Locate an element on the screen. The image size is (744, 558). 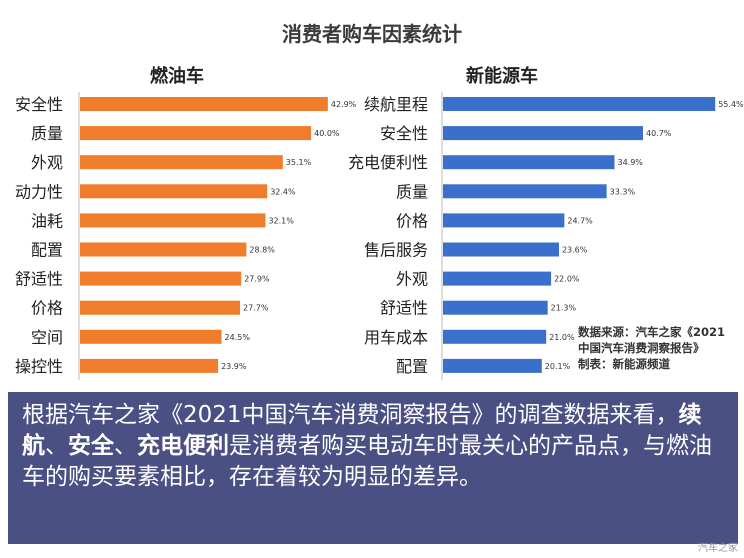
ev-data-label: 23.6% is located at coordinates (575, 250).